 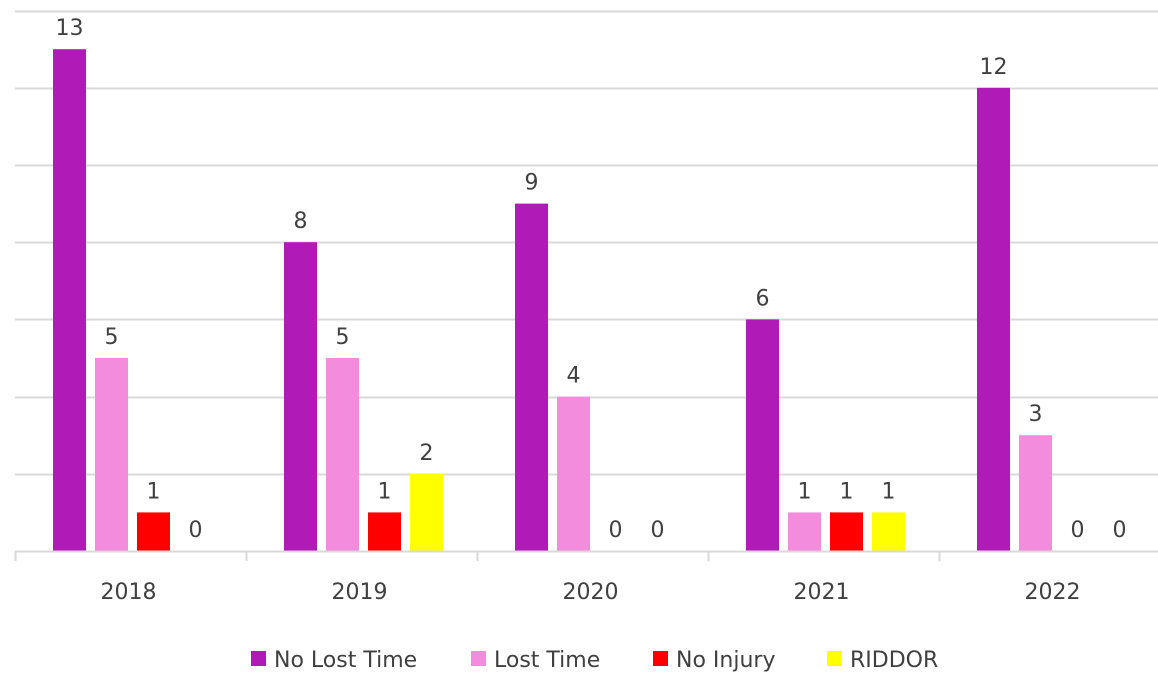 I want to click on bar-lost-time-2020, so click(x=573, y=473).